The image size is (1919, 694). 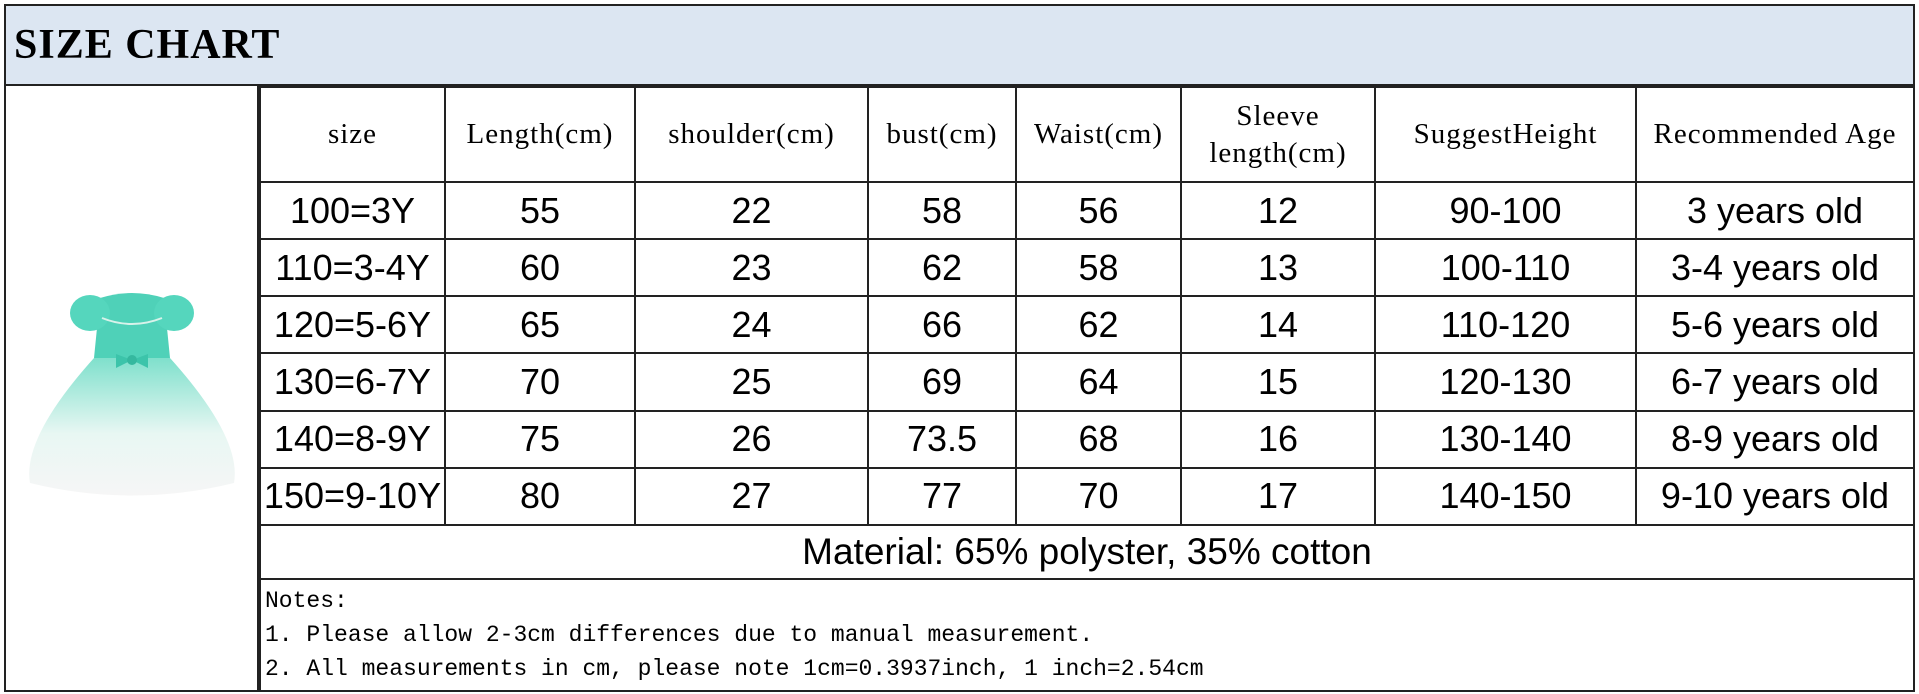 I want to click on table-cell: 100-110, so click(x=1505, y=268).